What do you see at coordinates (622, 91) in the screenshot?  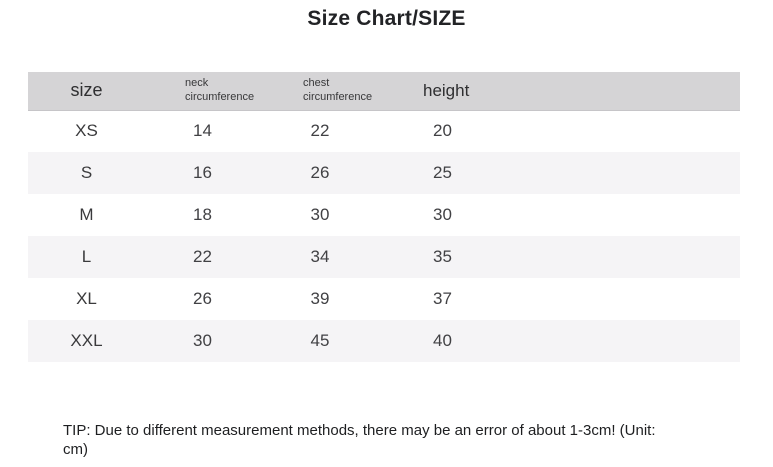 I see `column-header-filler` at bounding box center [622, 91].